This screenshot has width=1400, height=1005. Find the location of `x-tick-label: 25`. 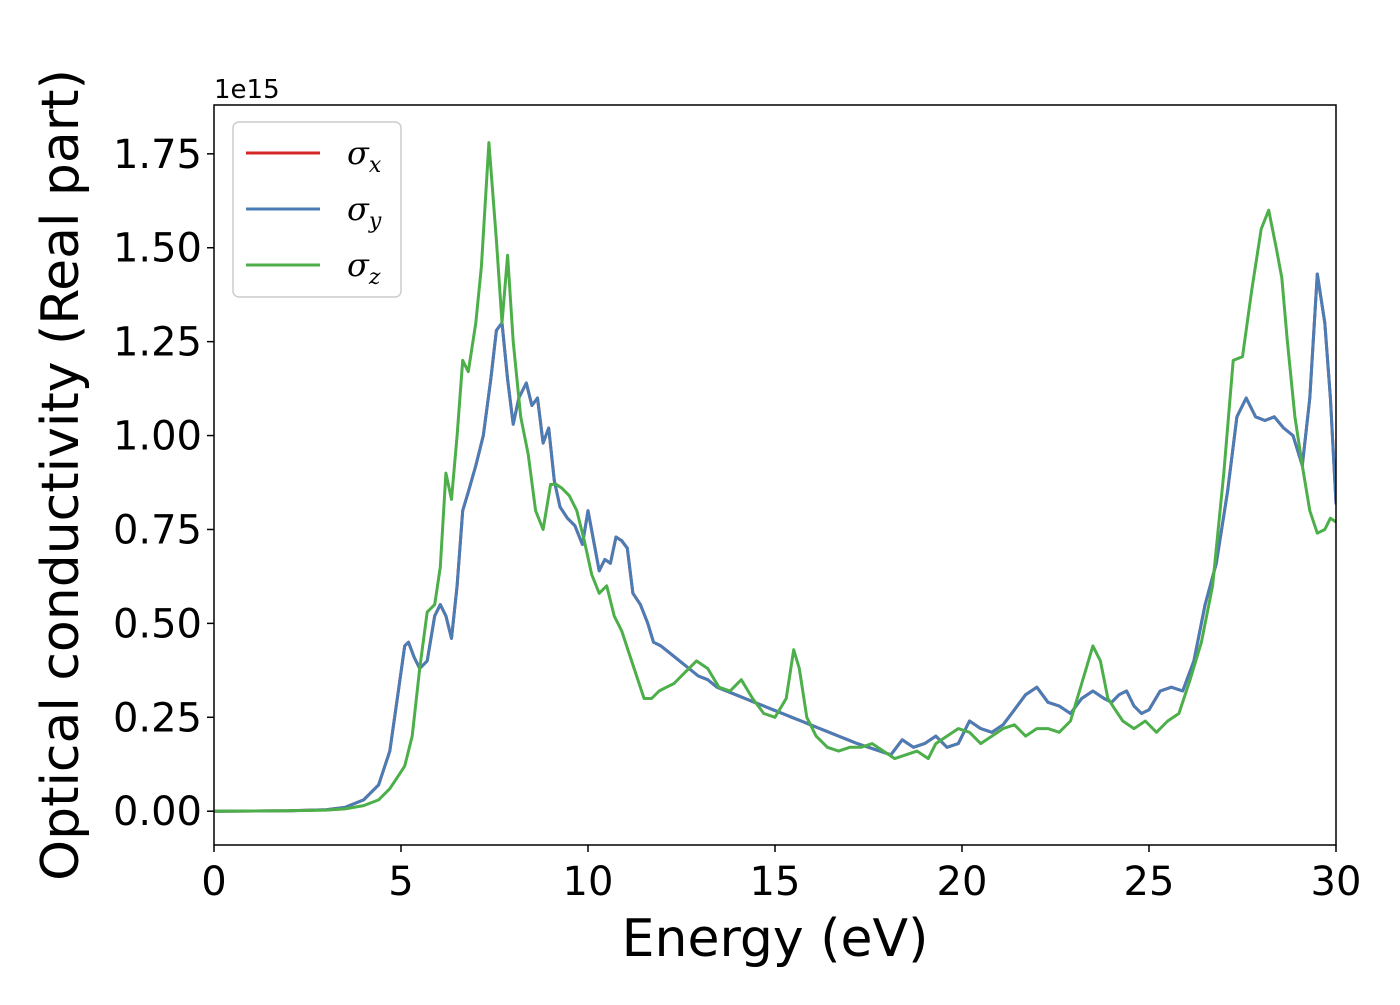

x-tick-label: 25 is located at coordinates (1149, 882).